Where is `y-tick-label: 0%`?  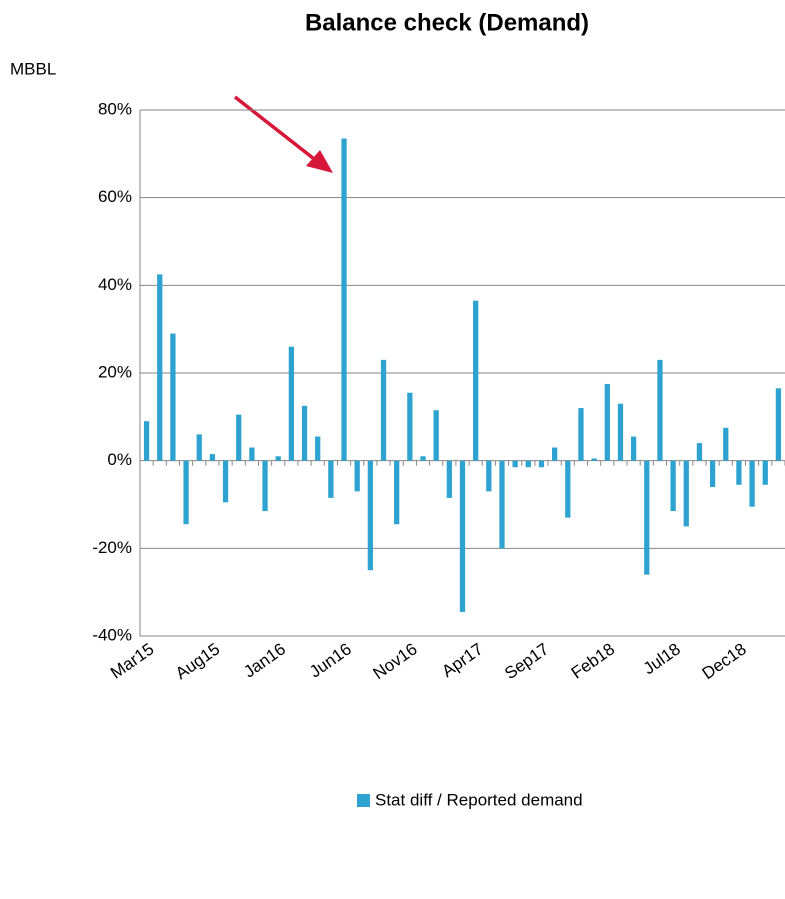 y-tick-label: 0% is located at coordinates (119, 459).